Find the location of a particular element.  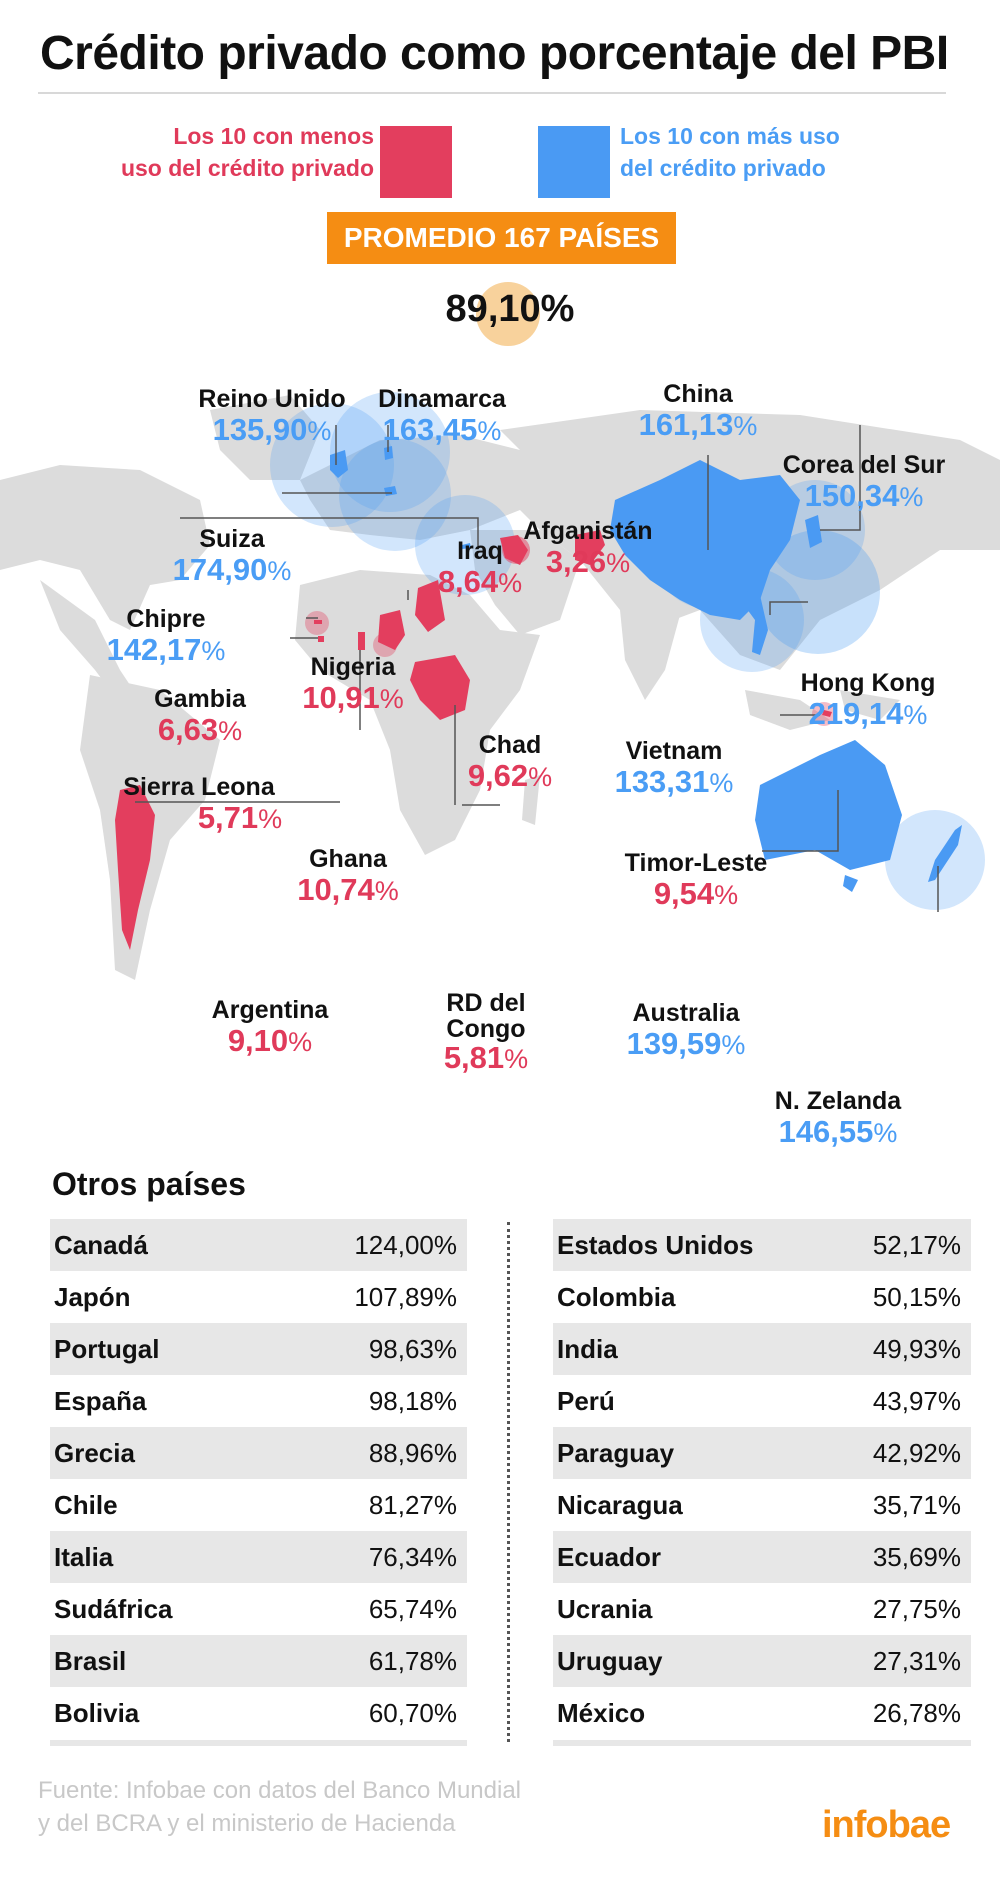

label-afganistan-value: 3,26% is located at coordinates (588, 561).